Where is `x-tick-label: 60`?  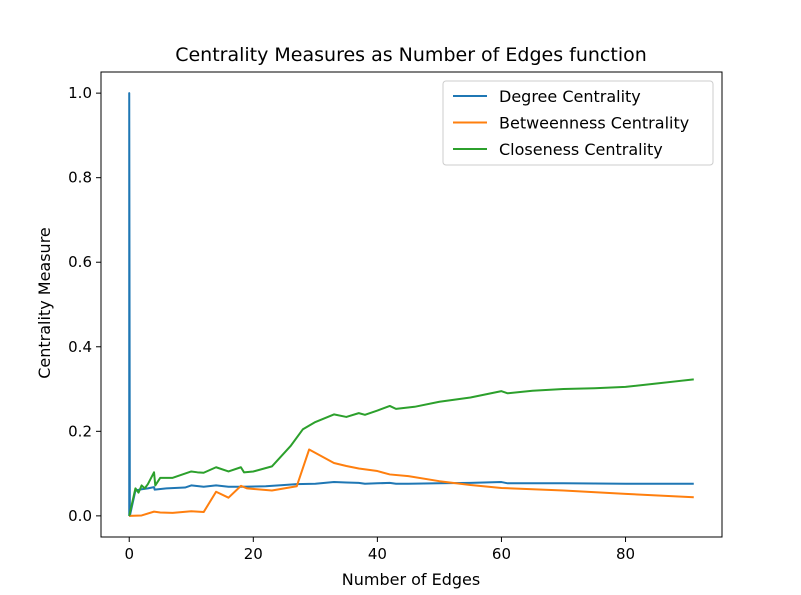
x-tick-label: 60 is located at coordinates (501, 554).